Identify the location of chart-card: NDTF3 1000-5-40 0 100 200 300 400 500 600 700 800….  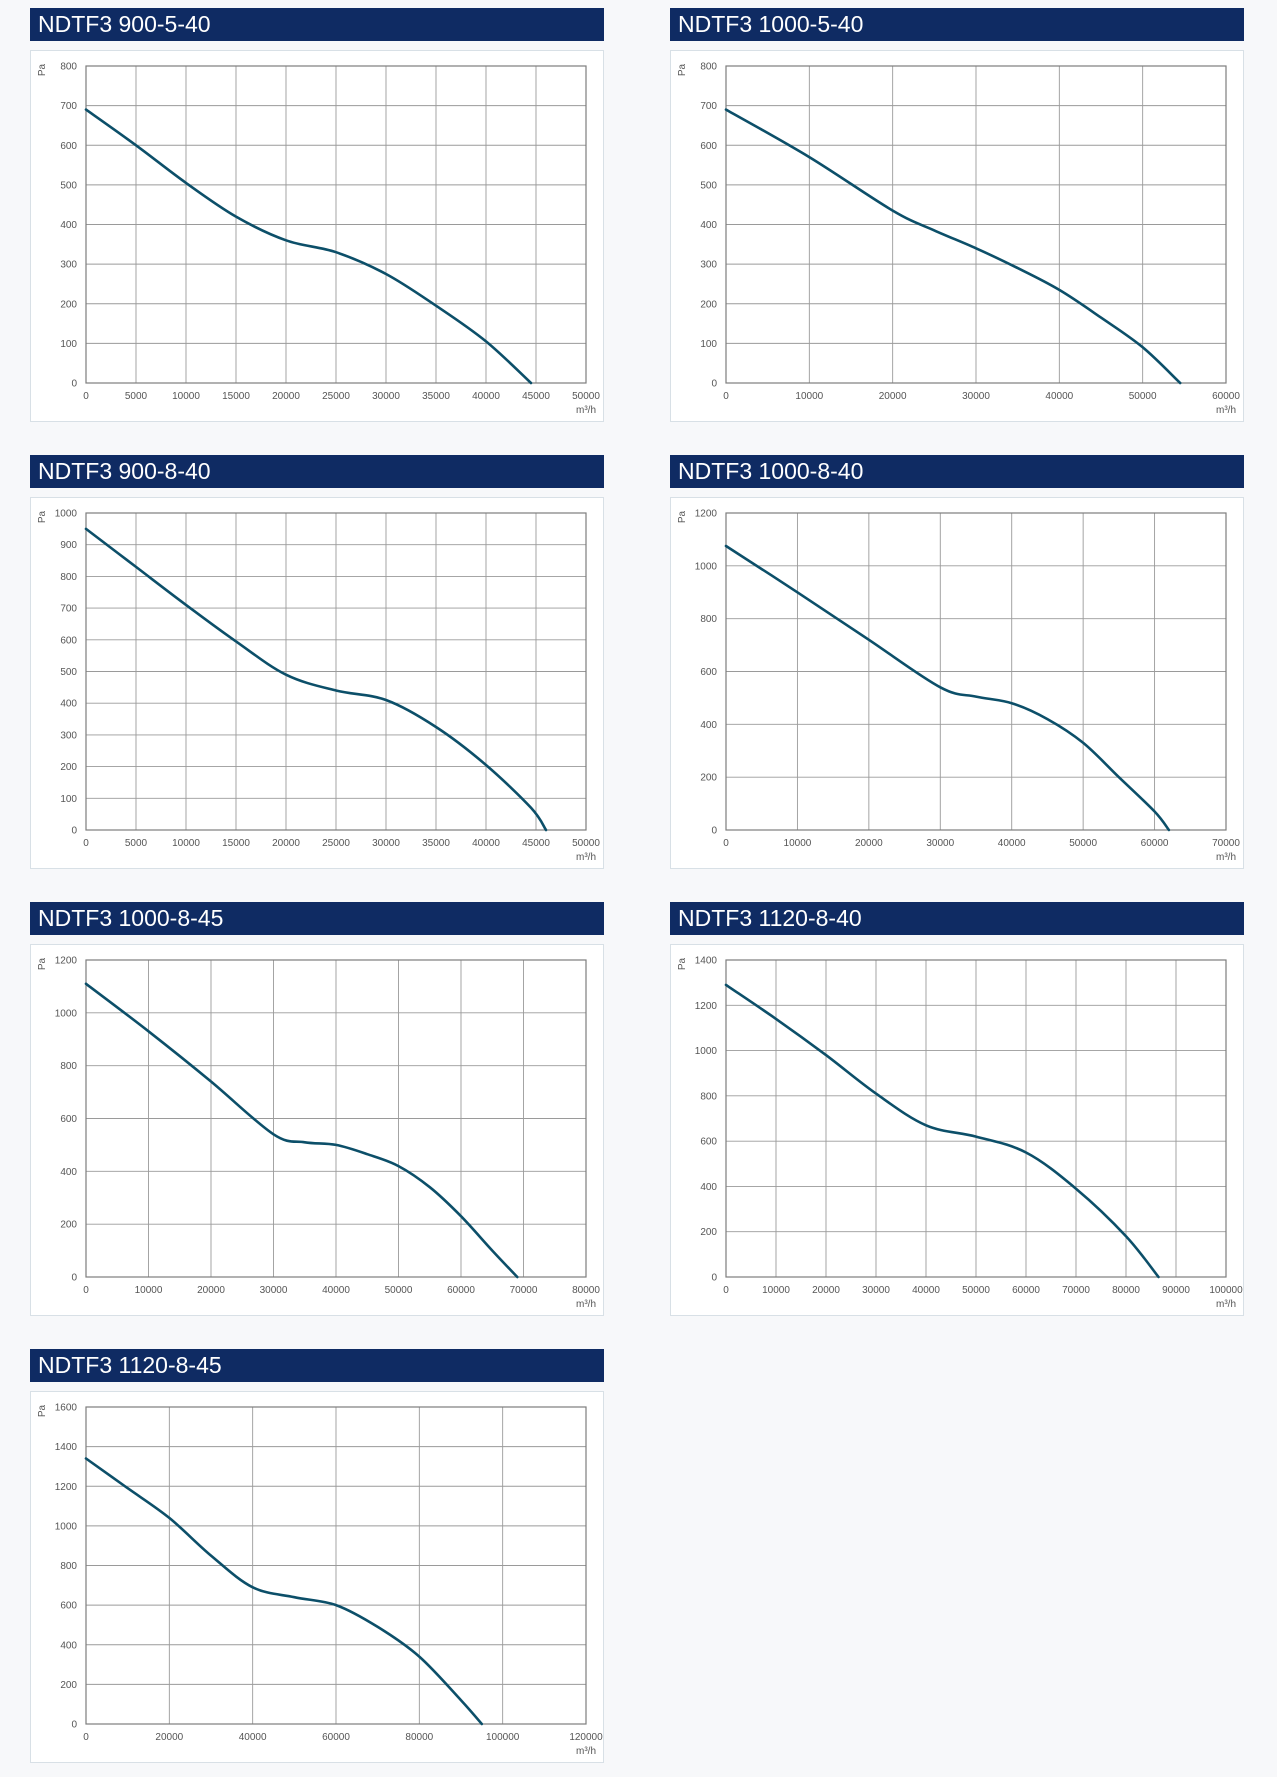
(957, 215).